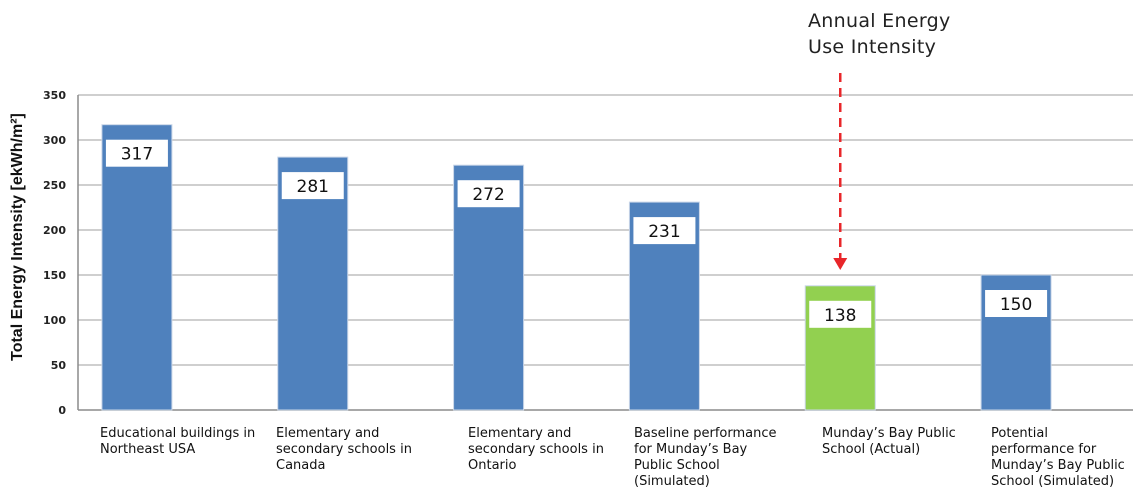  What do you see at coordinates (54, 95) in the screenshot?
I see `y-tick-label: 350` at bounding box center [54, 95].